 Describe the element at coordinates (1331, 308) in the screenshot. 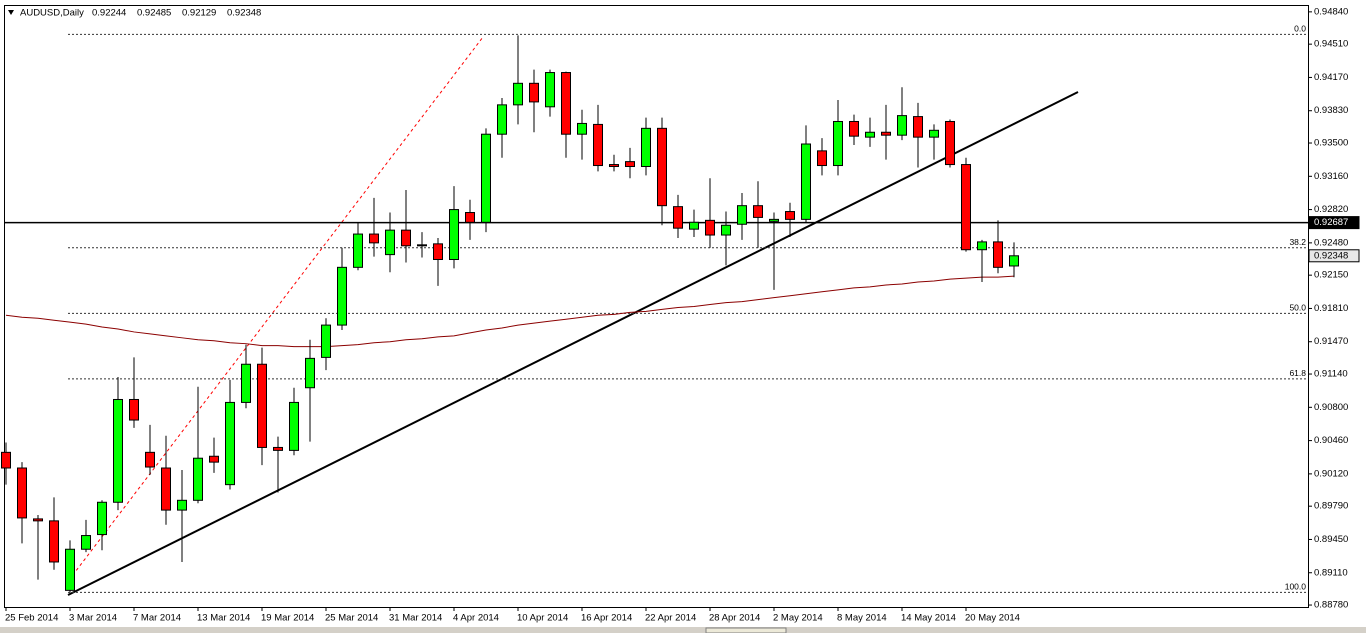

I see `y-tick-label: 0.91810` at that location.